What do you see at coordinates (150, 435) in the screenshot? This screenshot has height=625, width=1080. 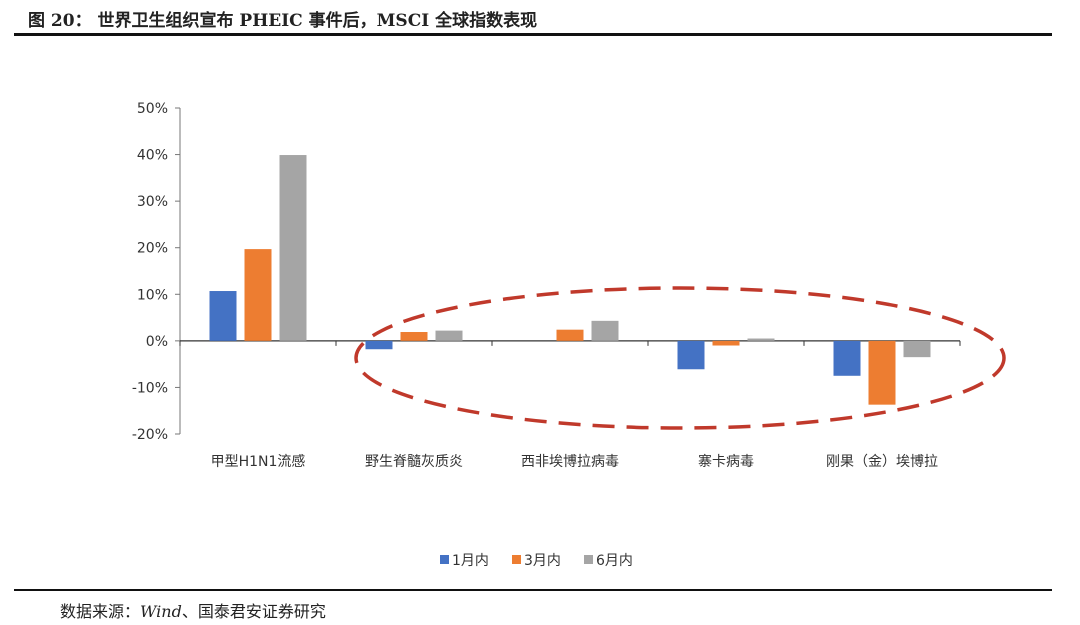 I see `y-tick-label: -20%` at bounding box center [150, 435].